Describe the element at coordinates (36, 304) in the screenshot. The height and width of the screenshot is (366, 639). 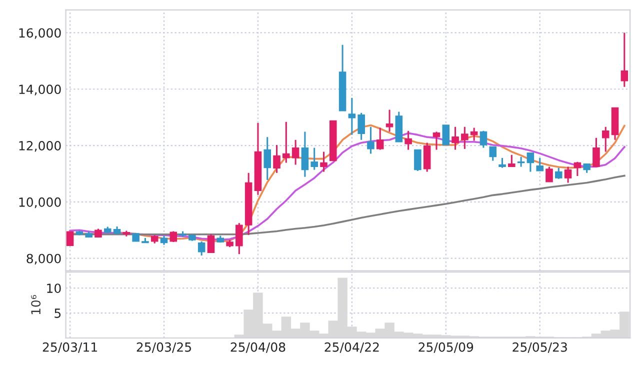
I see `y-axis-title: 10⁶` at that location.